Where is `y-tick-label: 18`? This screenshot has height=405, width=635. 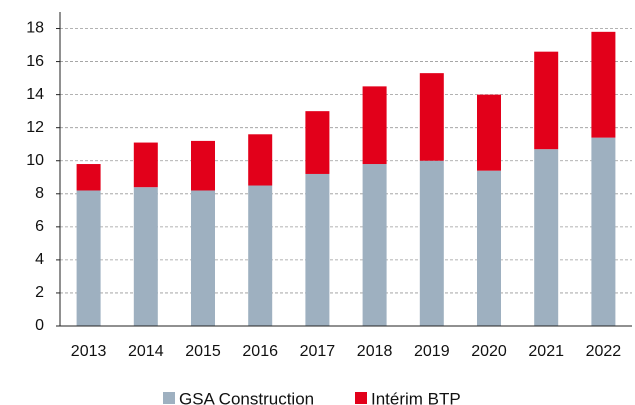 y-tick-label: 18 is located at coordinates (35, 28).